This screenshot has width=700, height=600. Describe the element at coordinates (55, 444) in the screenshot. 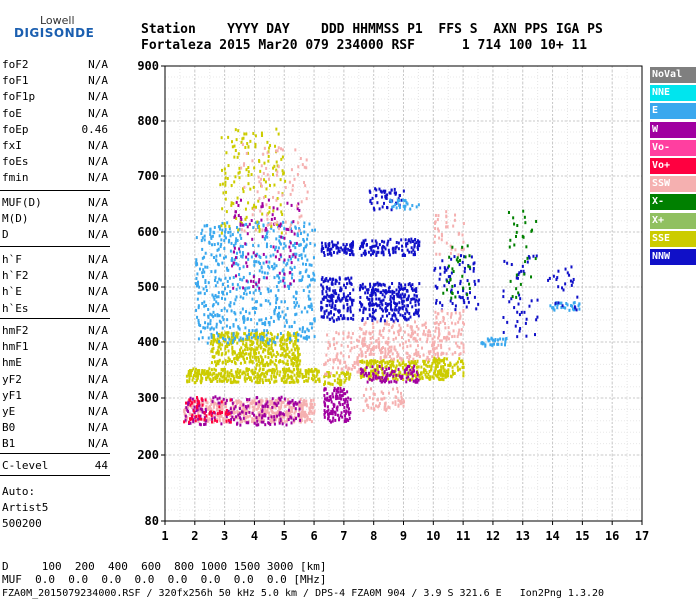

I see `param-row: B1 N/A` at that location.